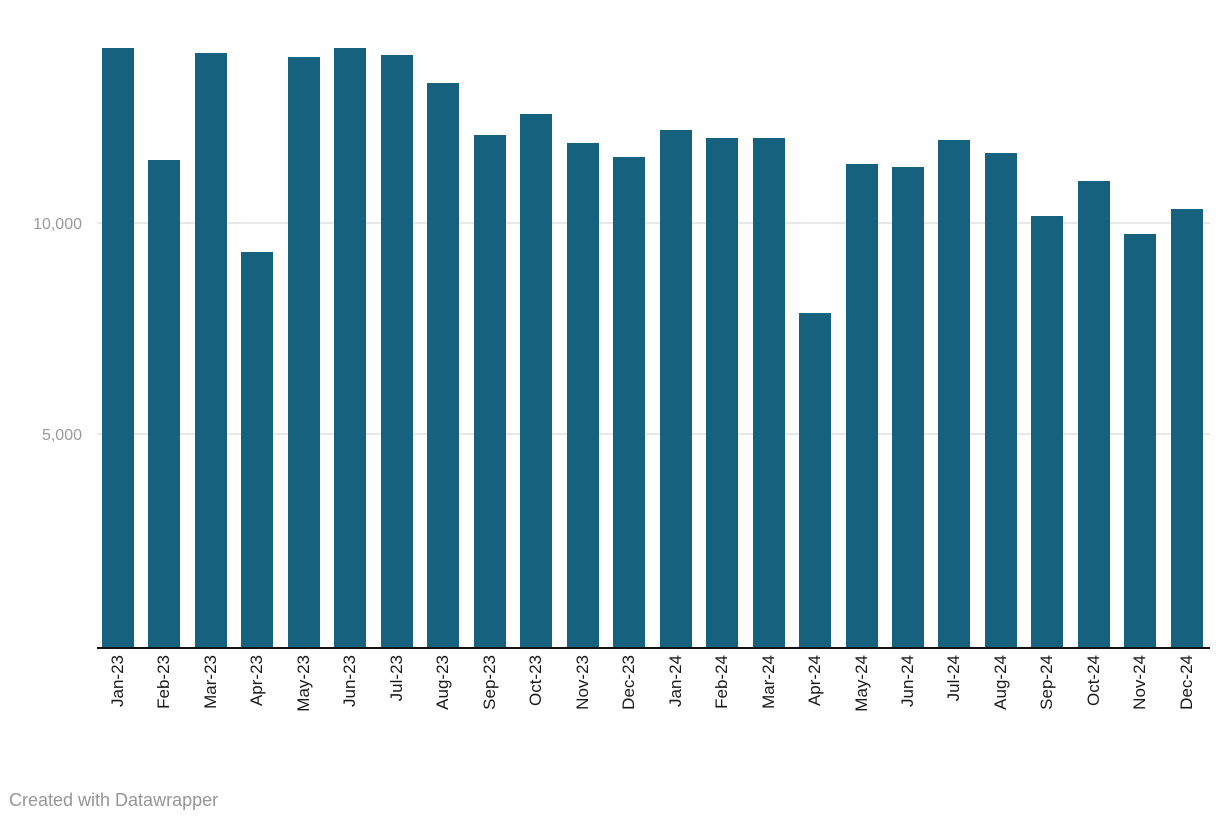 The height and width of the screenshot is (824, 1220). Describe the element at coordinates (1186, 682) in the screenshot. I see `x-tick-label-dec-24: Dec-24` at that location.